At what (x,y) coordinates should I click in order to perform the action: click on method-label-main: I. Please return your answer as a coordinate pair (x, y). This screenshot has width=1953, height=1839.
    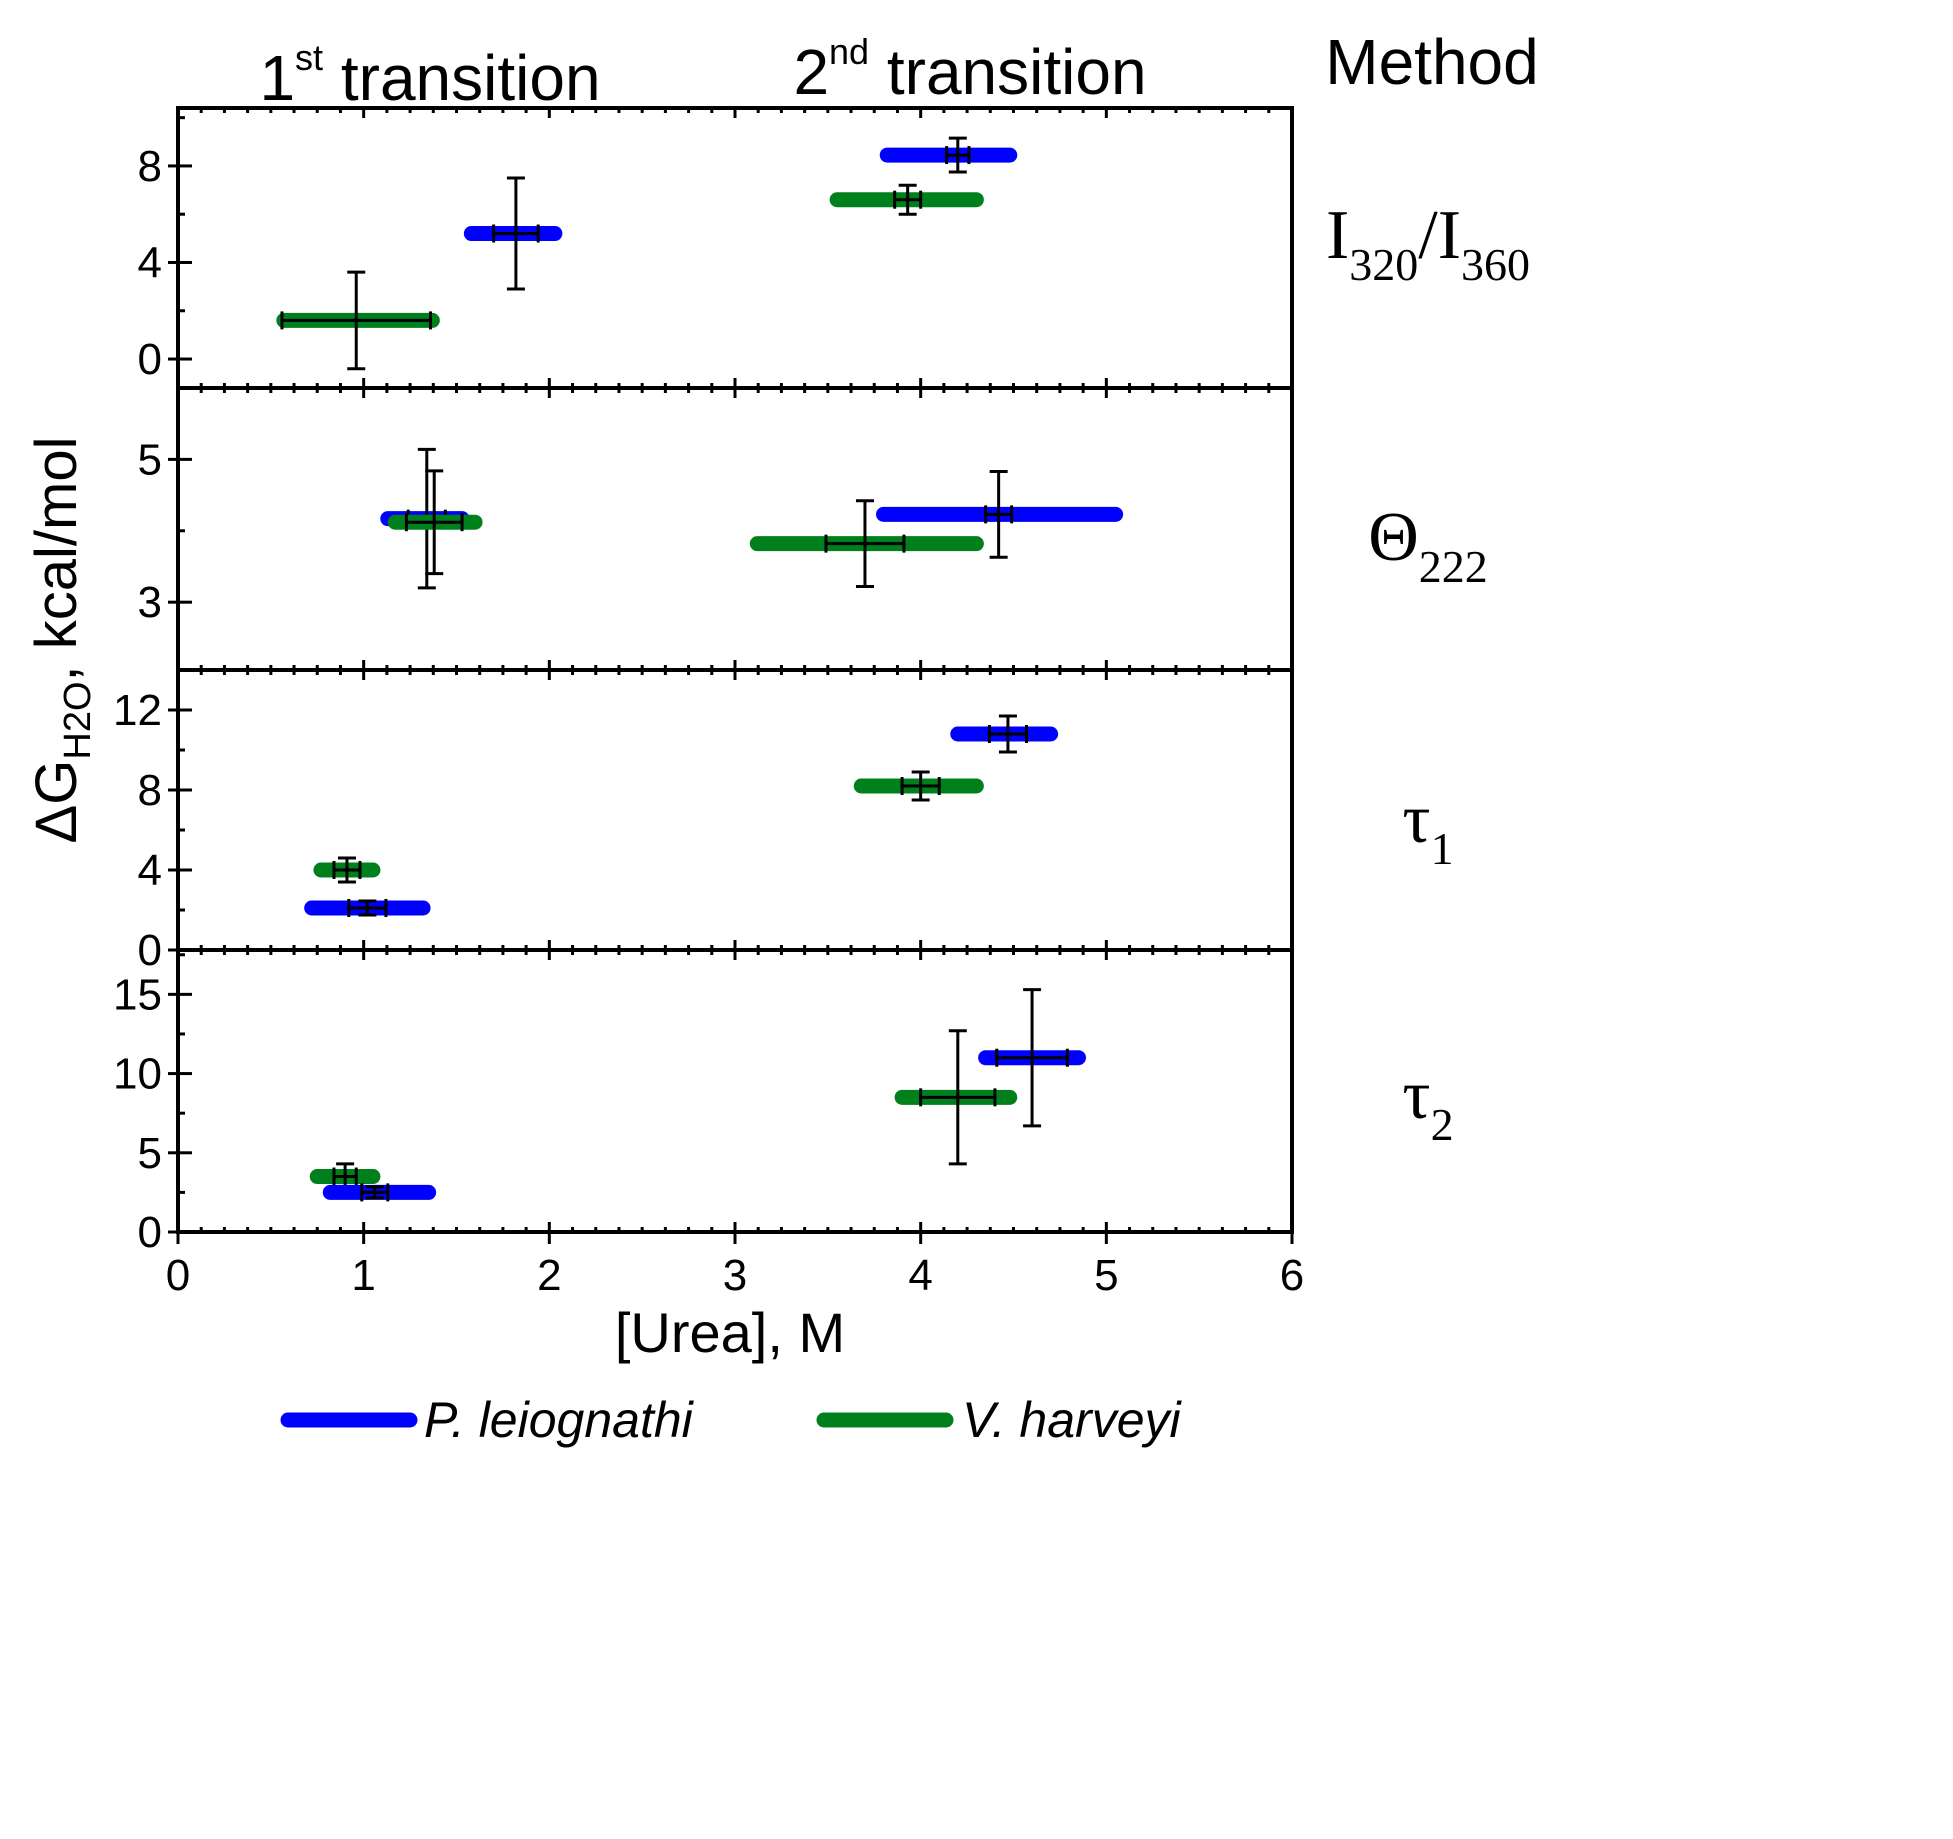
    Looking at the image, I should click on (1337, 235).